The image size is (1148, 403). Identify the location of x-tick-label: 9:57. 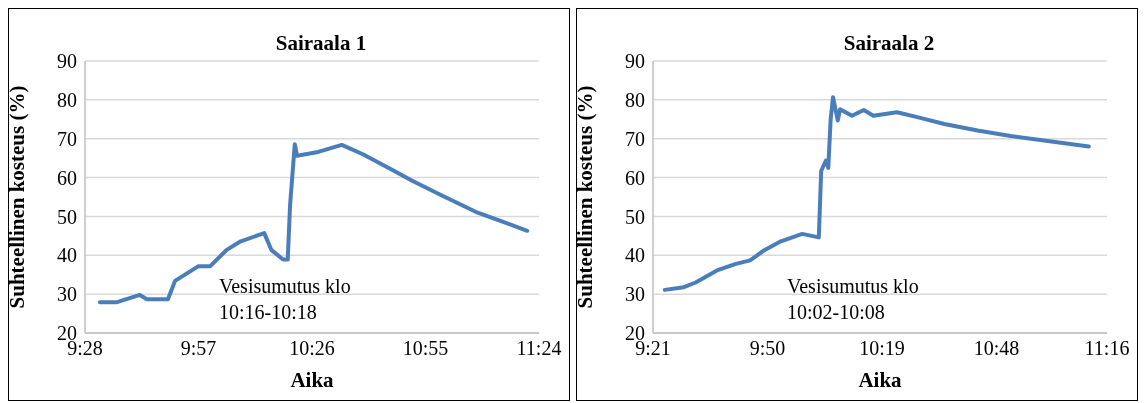
(198, 348).